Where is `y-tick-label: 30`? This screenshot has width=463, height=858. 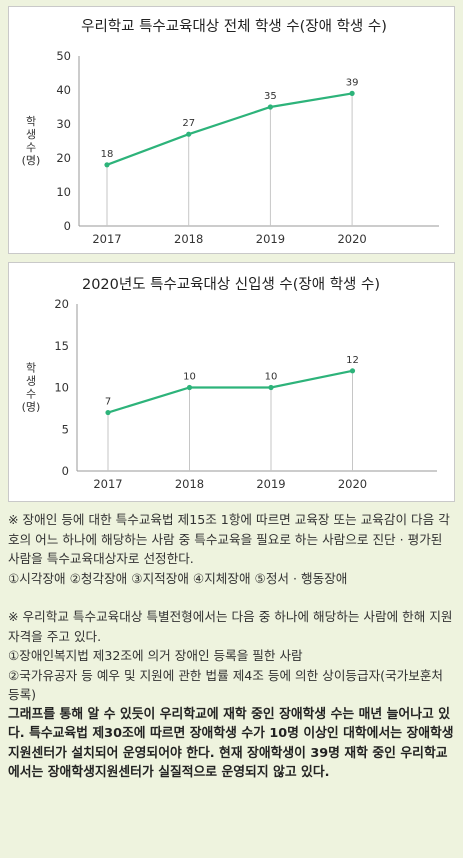 y-tick-label: 30 is located at coordinates (63, 124).